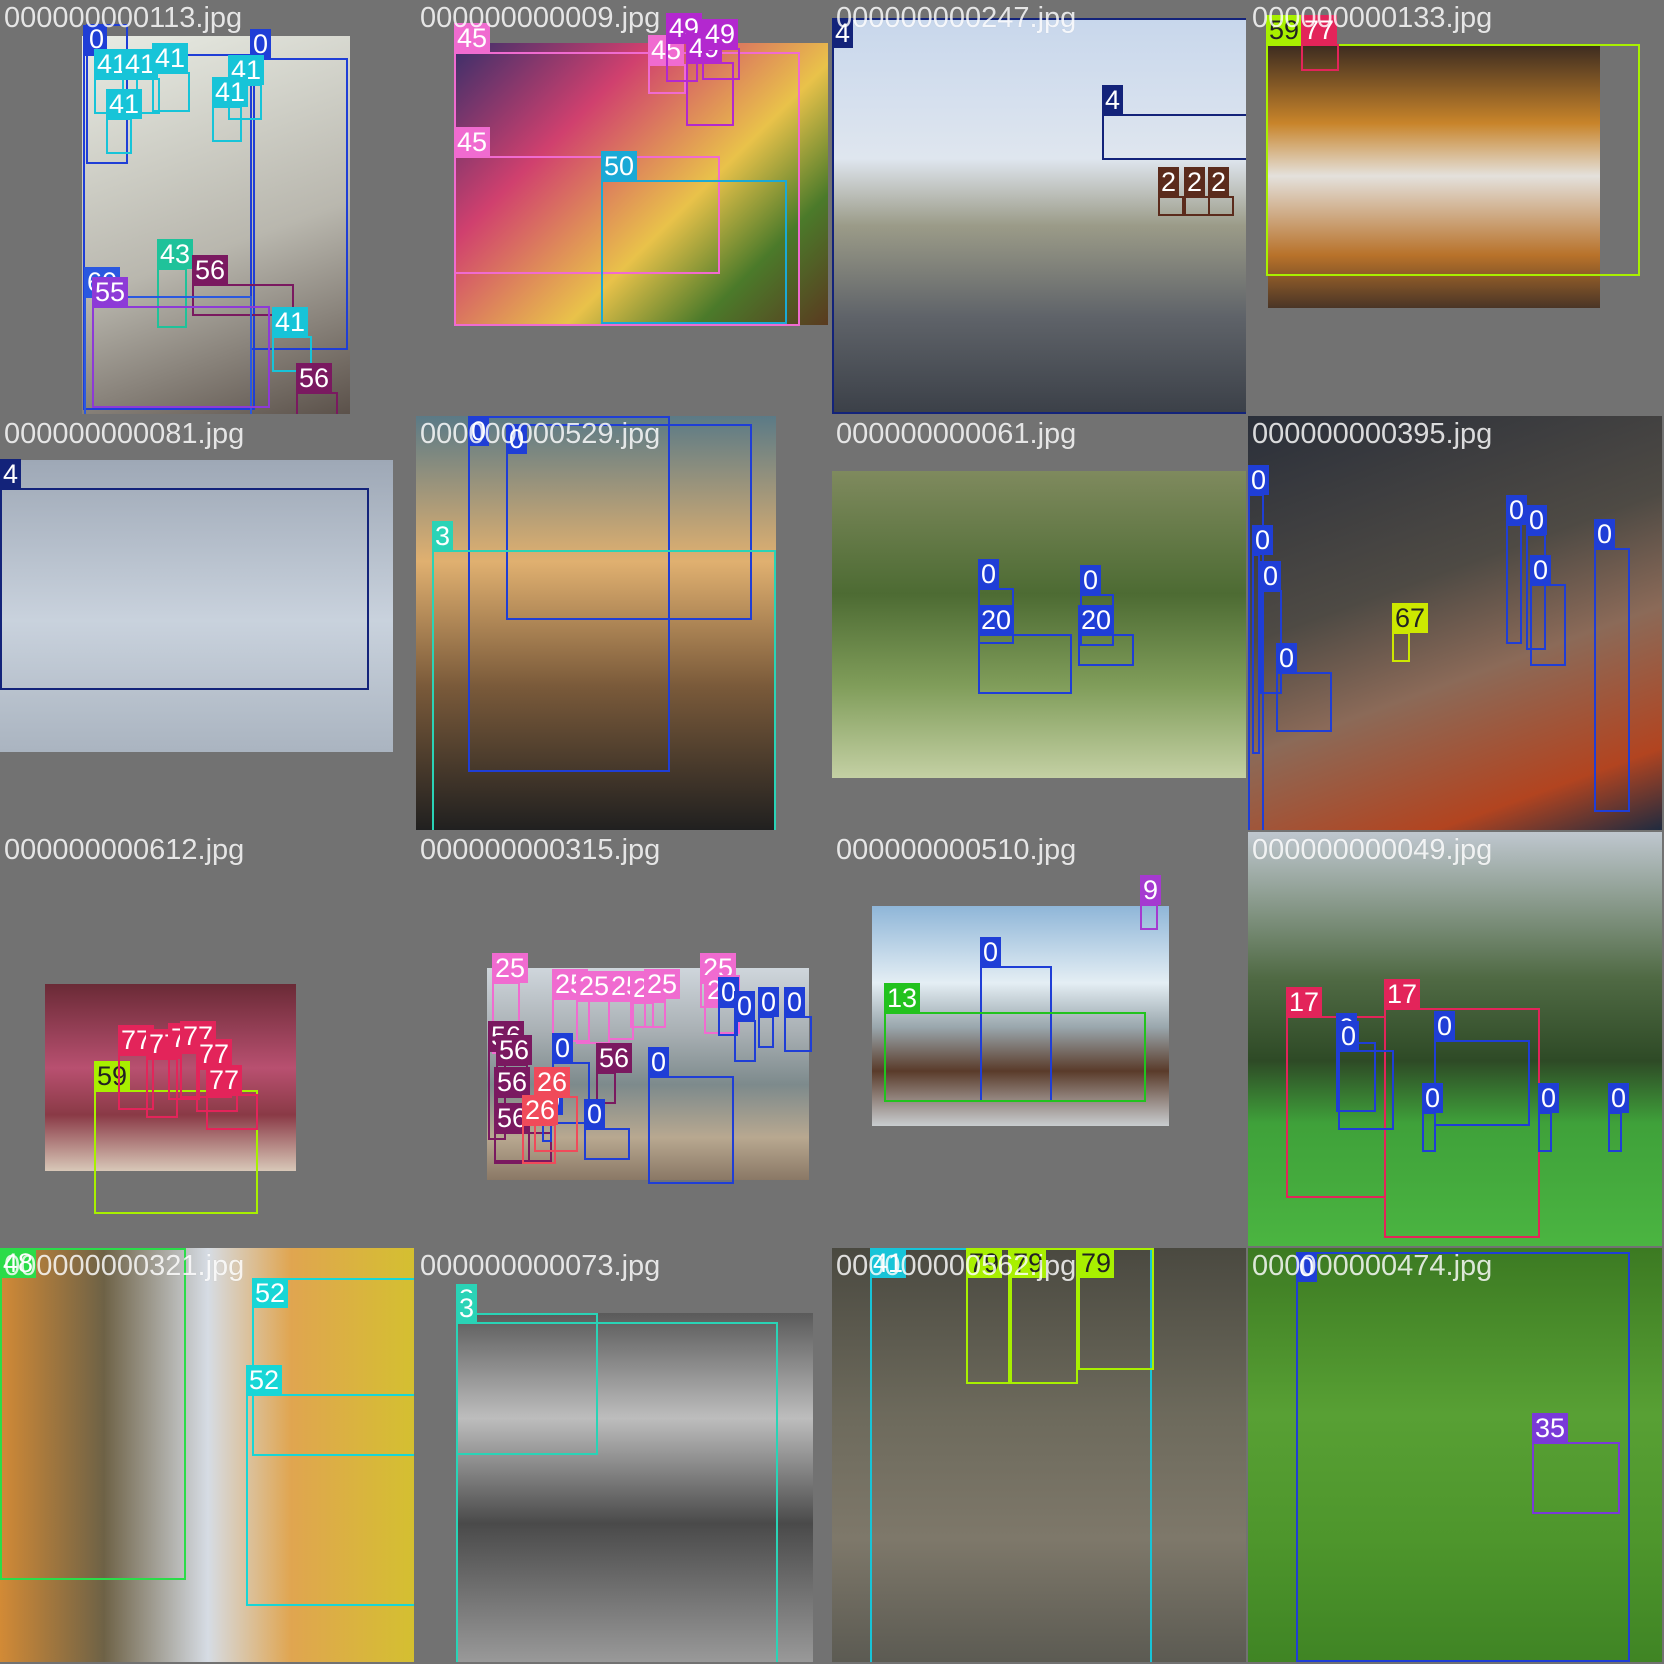  What do you see at coordinates (124, 434) in the screenshot?
I see `tile-filename: 000000000081.jpg` at bounding box center [124, 434].